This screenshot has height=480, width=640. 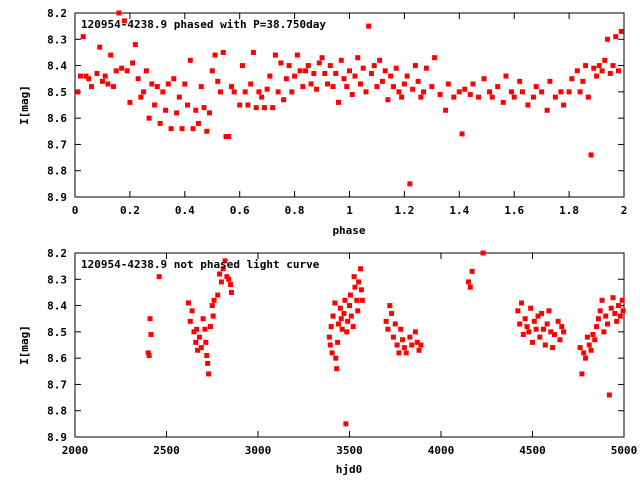 What do you see at coordinates (349, 450) in the screenshot?
I see `x-tick-label: 3500` at bounding box center [349, 450].